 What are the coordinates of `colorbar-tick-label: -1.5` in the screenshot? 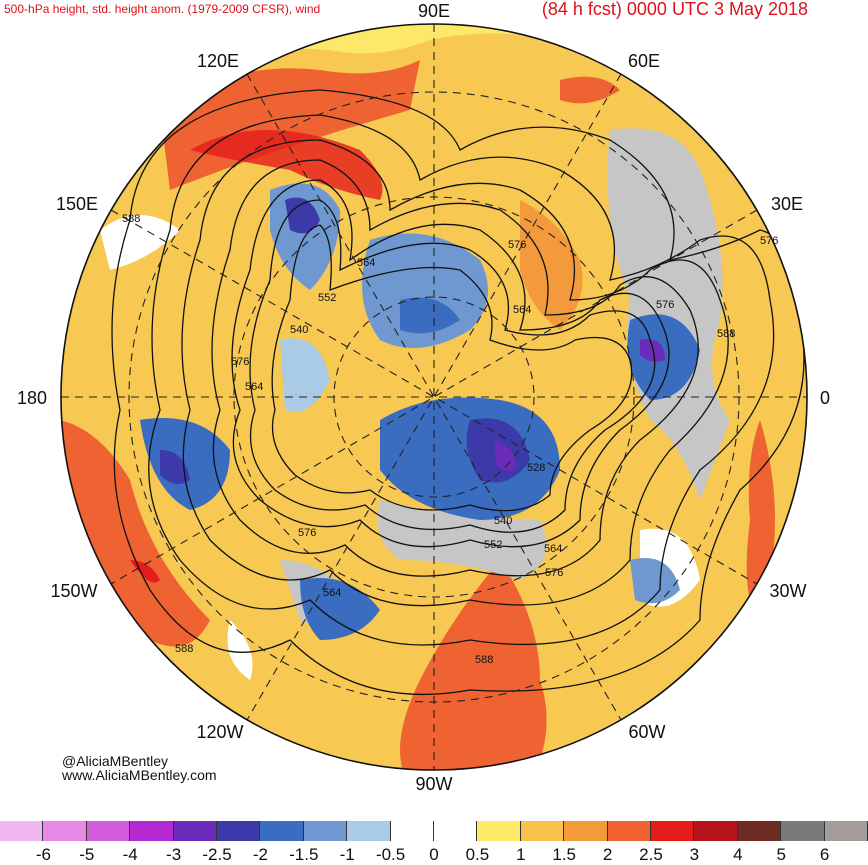 It's located at (304, 854).